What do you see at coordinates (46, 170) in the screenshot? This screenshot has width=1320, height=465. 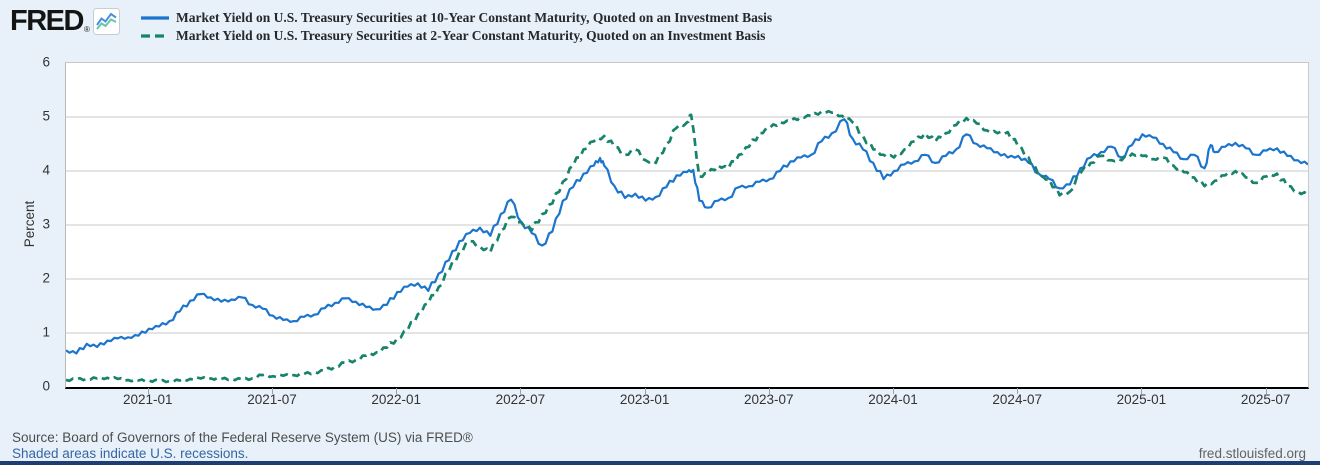 I see `y-tick-label: 4` at bounding box center [46, 170].